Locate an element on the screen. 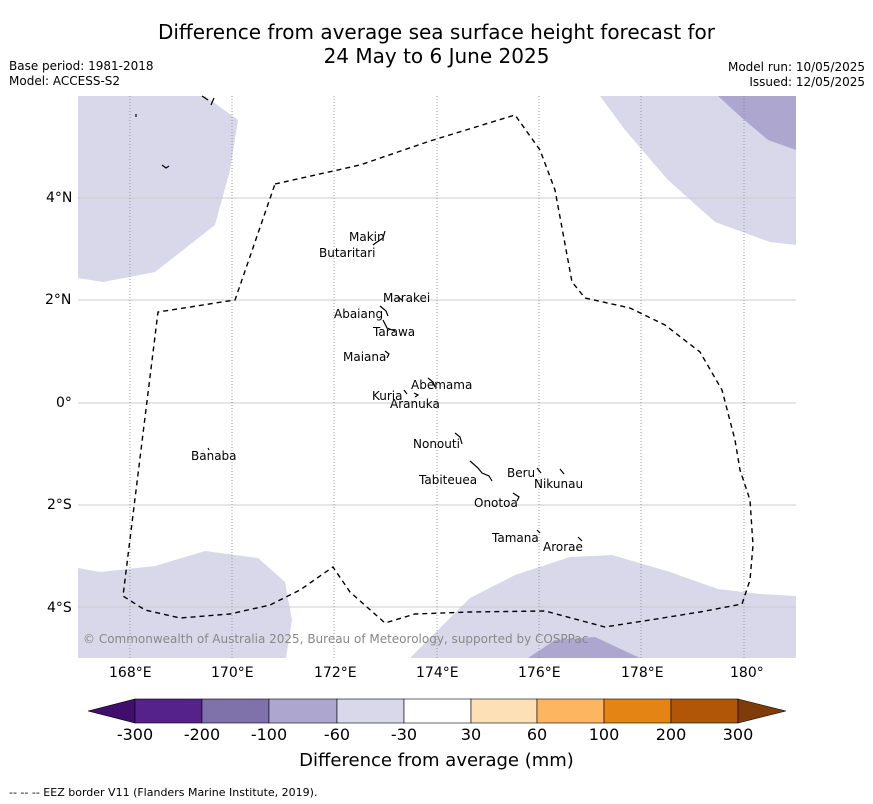 This screenshot has height=804, width=873. island-beru is located at coordinates (539, 470).